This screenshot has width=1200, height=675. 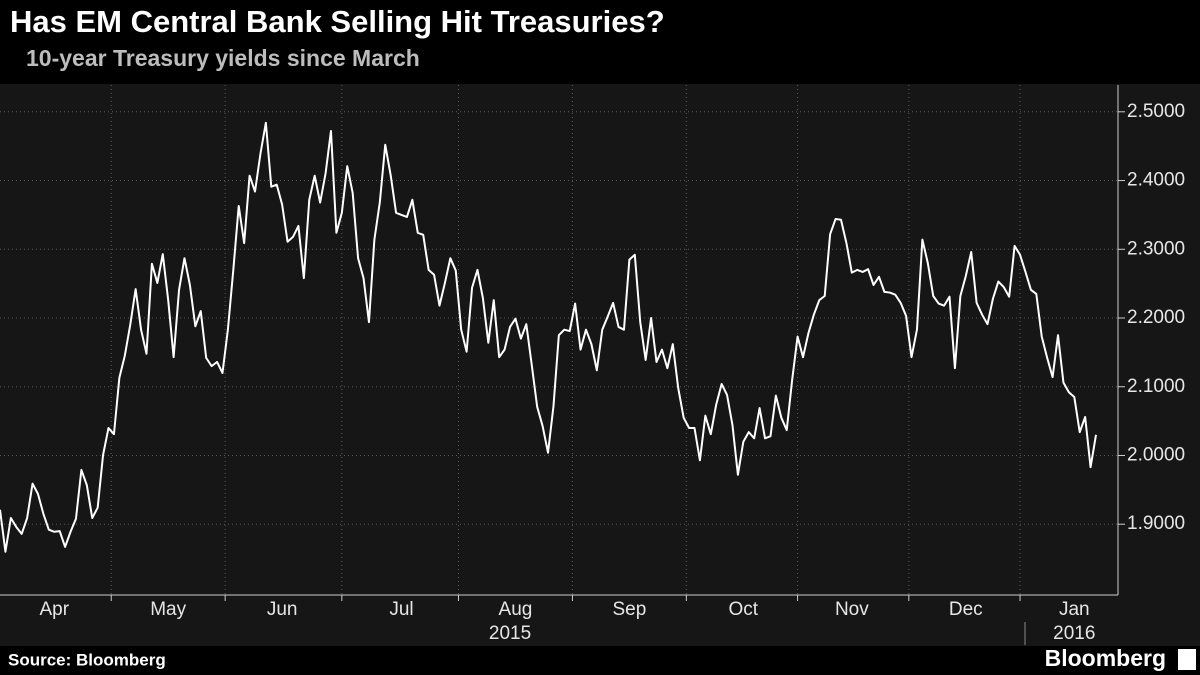 What do you see at coordinates (54, 609) in the screenshot?
I see `x-tick-label: Apr` at bounding box center [54, 609].